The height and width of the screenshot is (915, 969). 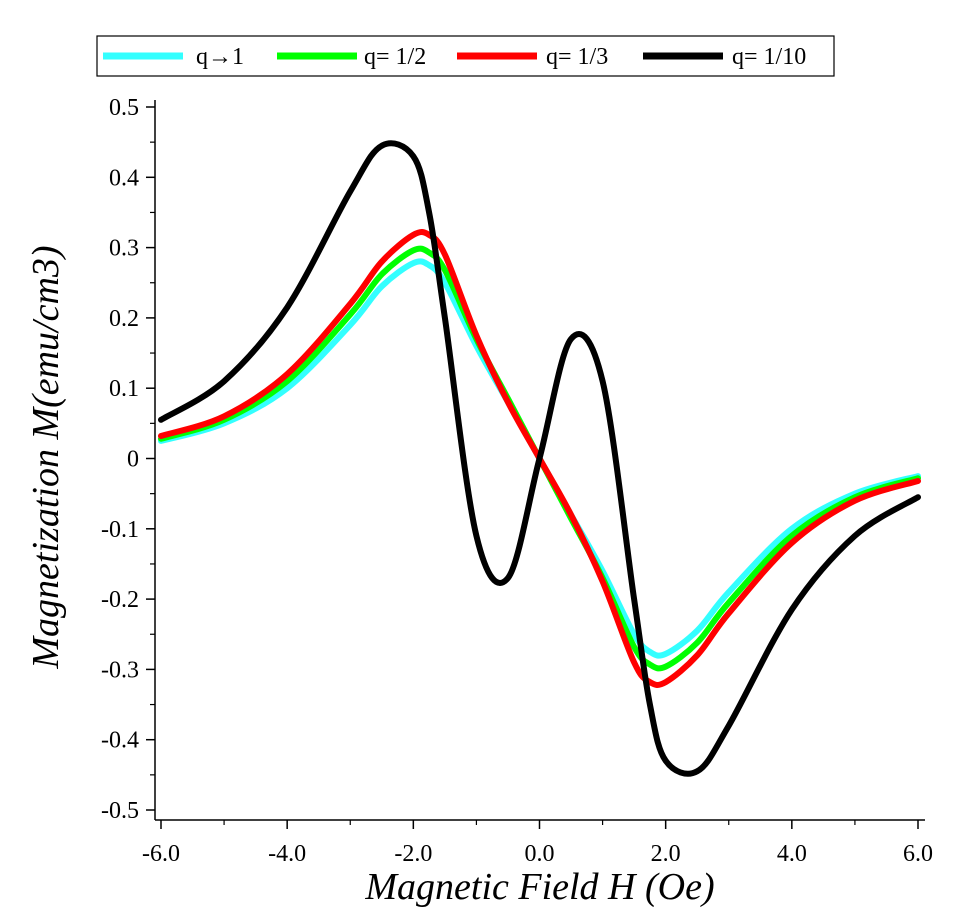 What do you see at coordinates (120, 811) in the screenshot?
I see `y-tick-label: -0.5` at bounding box center [120, 811].